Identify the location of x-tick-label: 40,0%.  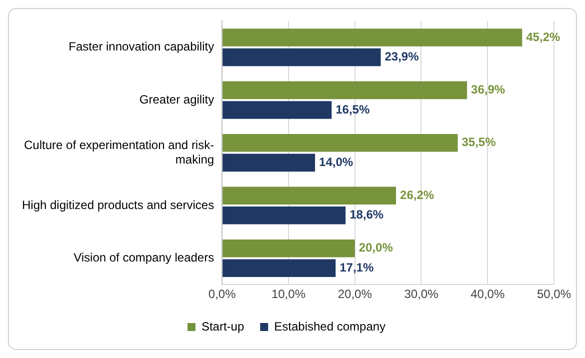
(487, 294).